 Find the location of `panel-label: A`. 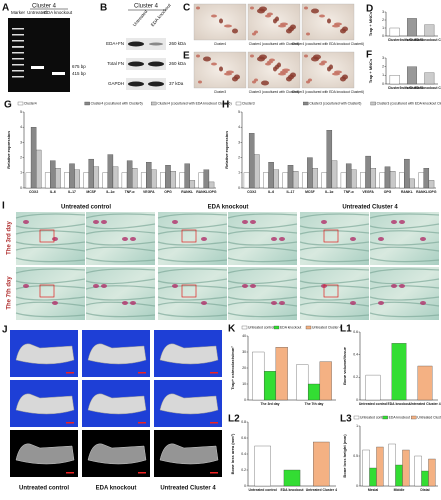

panel-label: A is located at coordinates (5, 8).